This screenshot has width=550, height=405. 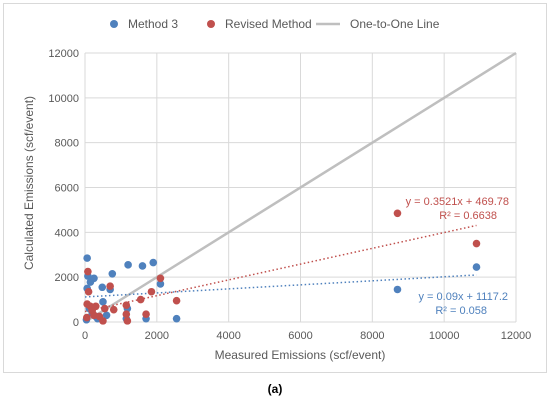 What do you see at coordinates (395, 24) in the screenshot?
I see `legend-one-to-one-label: One-to-One Line` at bounding box center [395, 24].